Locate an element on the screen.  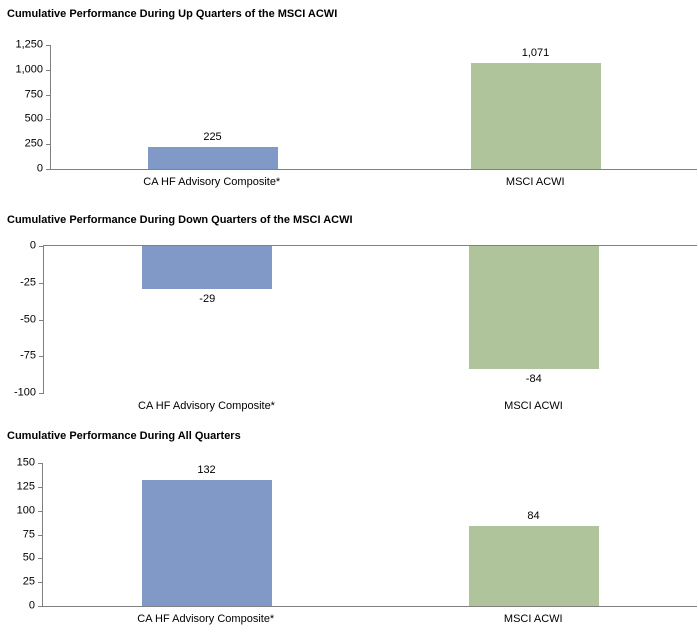
y-axis-tick-label: -75 is located at coordinates (28, 355).